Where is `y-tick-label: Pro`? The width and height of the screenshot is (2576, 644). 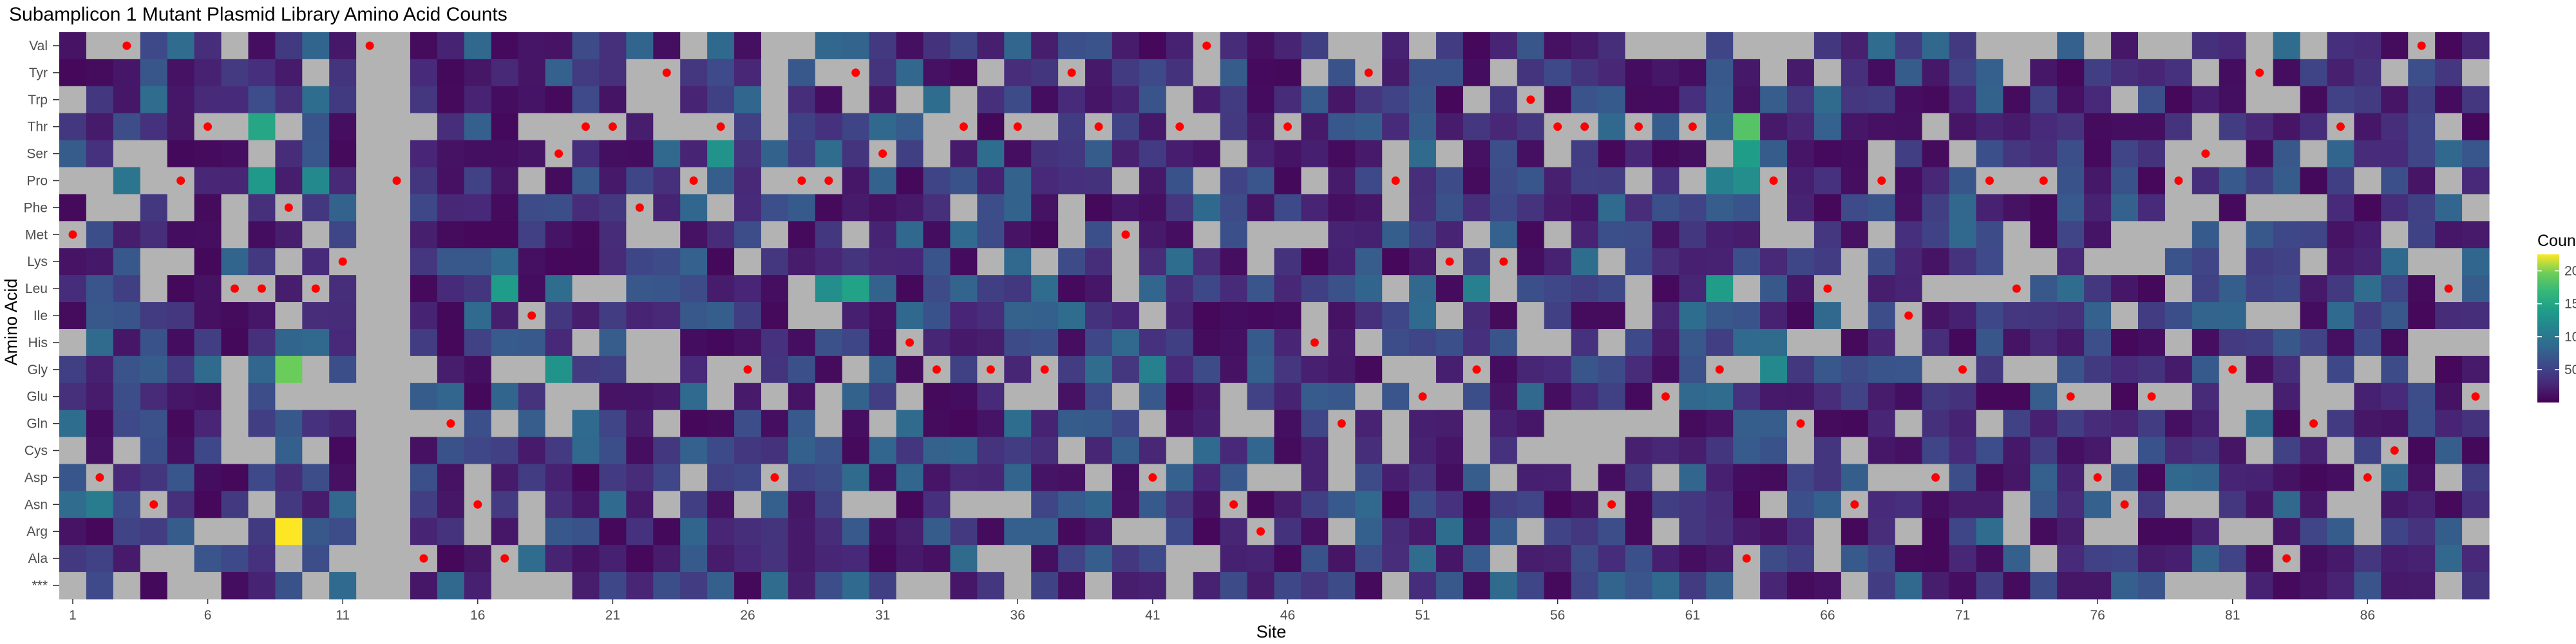
y-tick-label: Pro is located at coordinates (37, 181).